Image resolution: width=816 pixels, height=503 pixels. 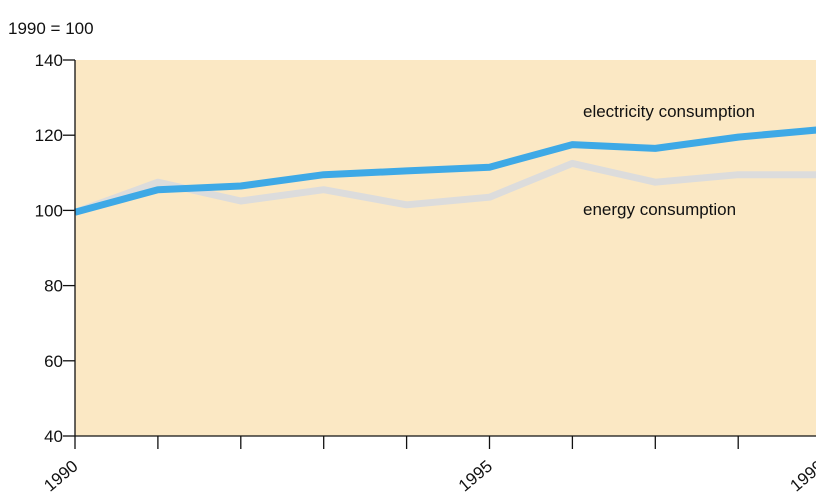 What do you see at coordinates (669, 111) in the screenshot?
I see `series-label-electricity: electricity consumption` at bounding box center [669, 111].